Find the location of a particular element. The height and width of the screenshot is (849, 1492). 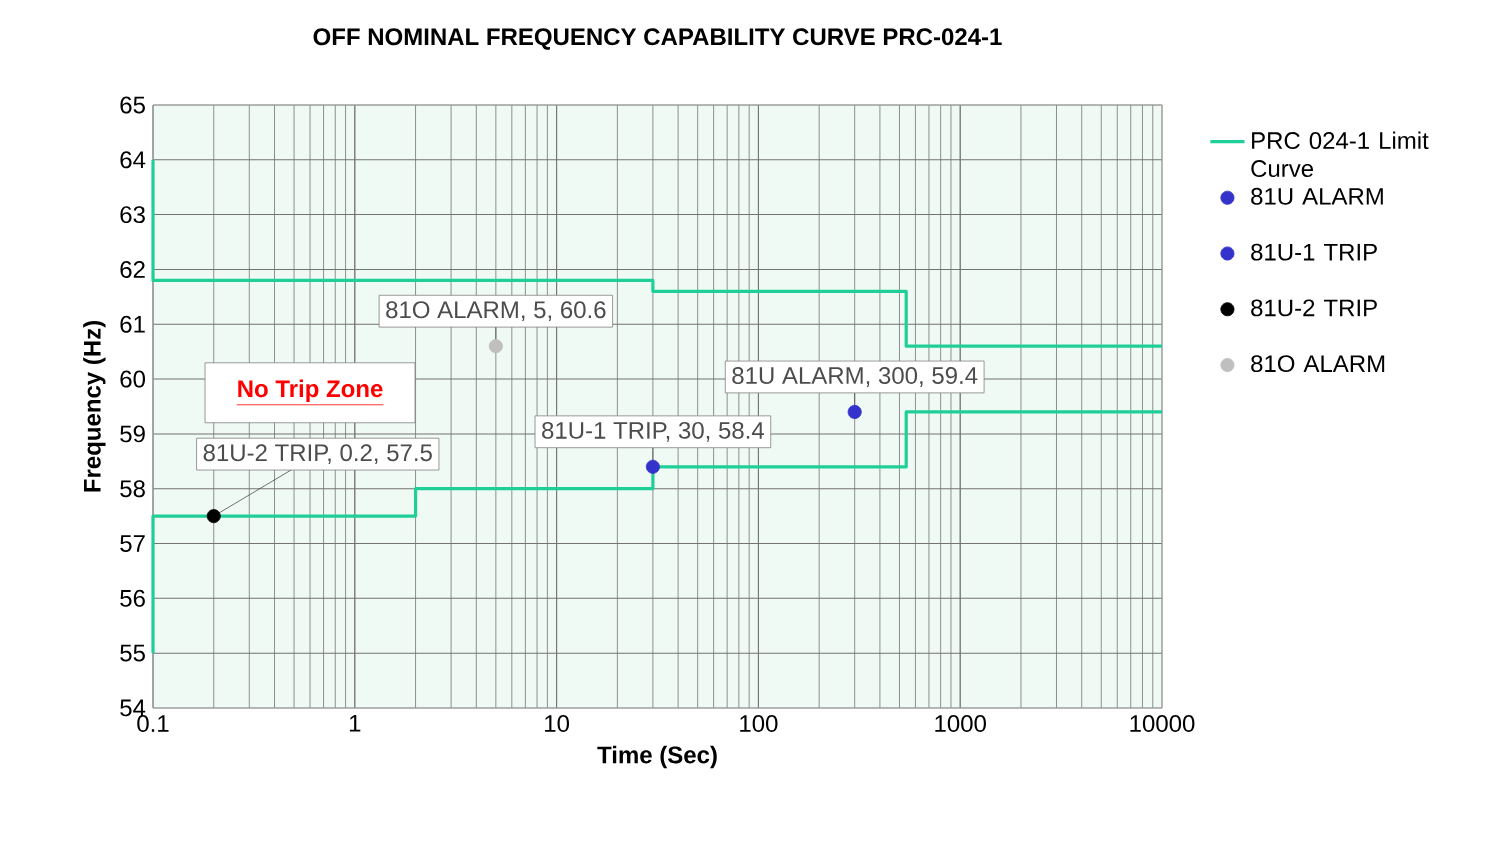

legend-label: 81O ALARM is located at coordinates (1318, 364).